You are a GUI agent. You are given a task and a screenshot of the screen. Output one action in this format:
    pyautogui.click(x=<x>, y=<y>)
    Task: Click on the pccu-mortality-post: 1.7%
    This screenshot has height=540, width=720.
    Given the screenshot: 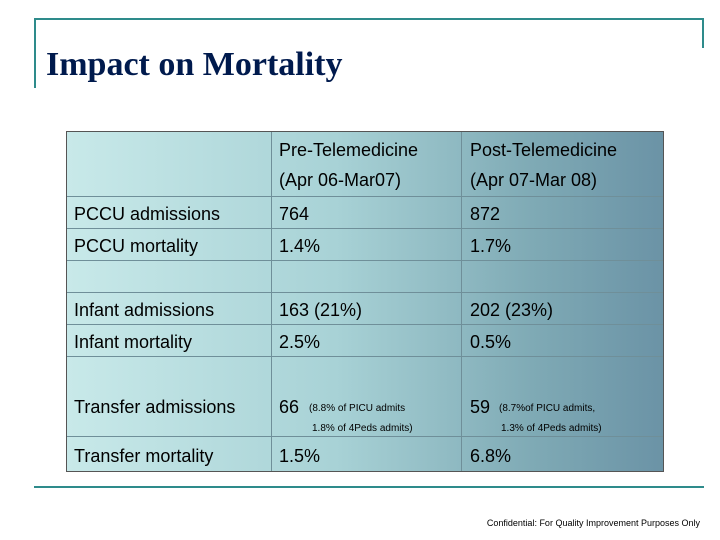 What is the action you would take?
    pyautogui.click(x=491, y=246)
    